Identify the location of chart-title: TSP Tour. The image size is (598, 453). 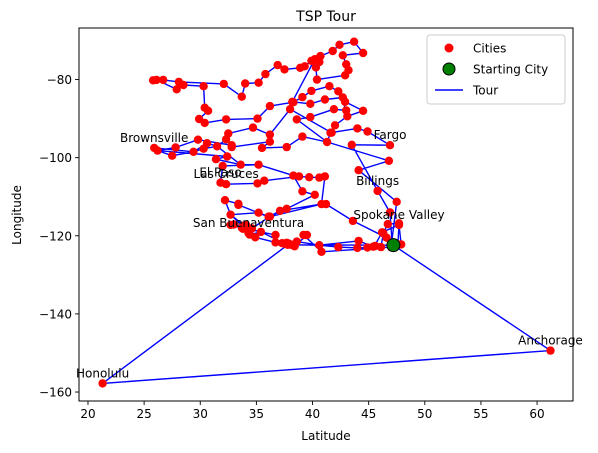
(325, 17).